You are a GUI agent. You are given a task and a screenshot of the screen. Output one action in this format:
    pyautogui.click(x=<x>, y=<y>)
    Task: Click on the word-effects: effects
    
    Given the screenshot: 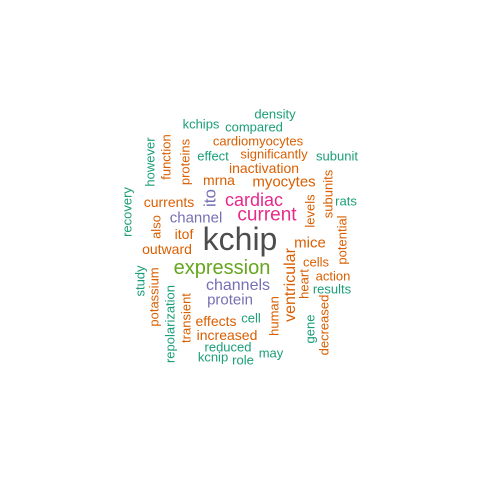 What is the action you would take?
    pyautogui.click(x=216, y=321)
    